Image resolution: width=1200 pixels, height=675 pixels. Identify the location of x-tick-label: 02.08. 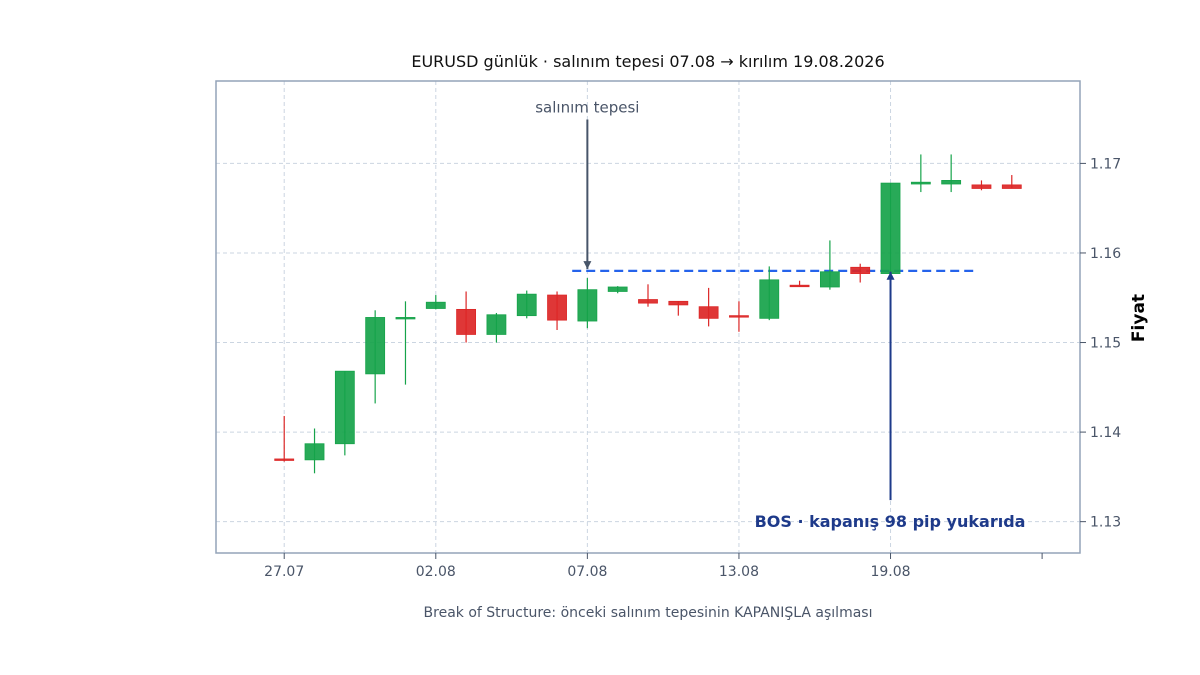
(436, 572).